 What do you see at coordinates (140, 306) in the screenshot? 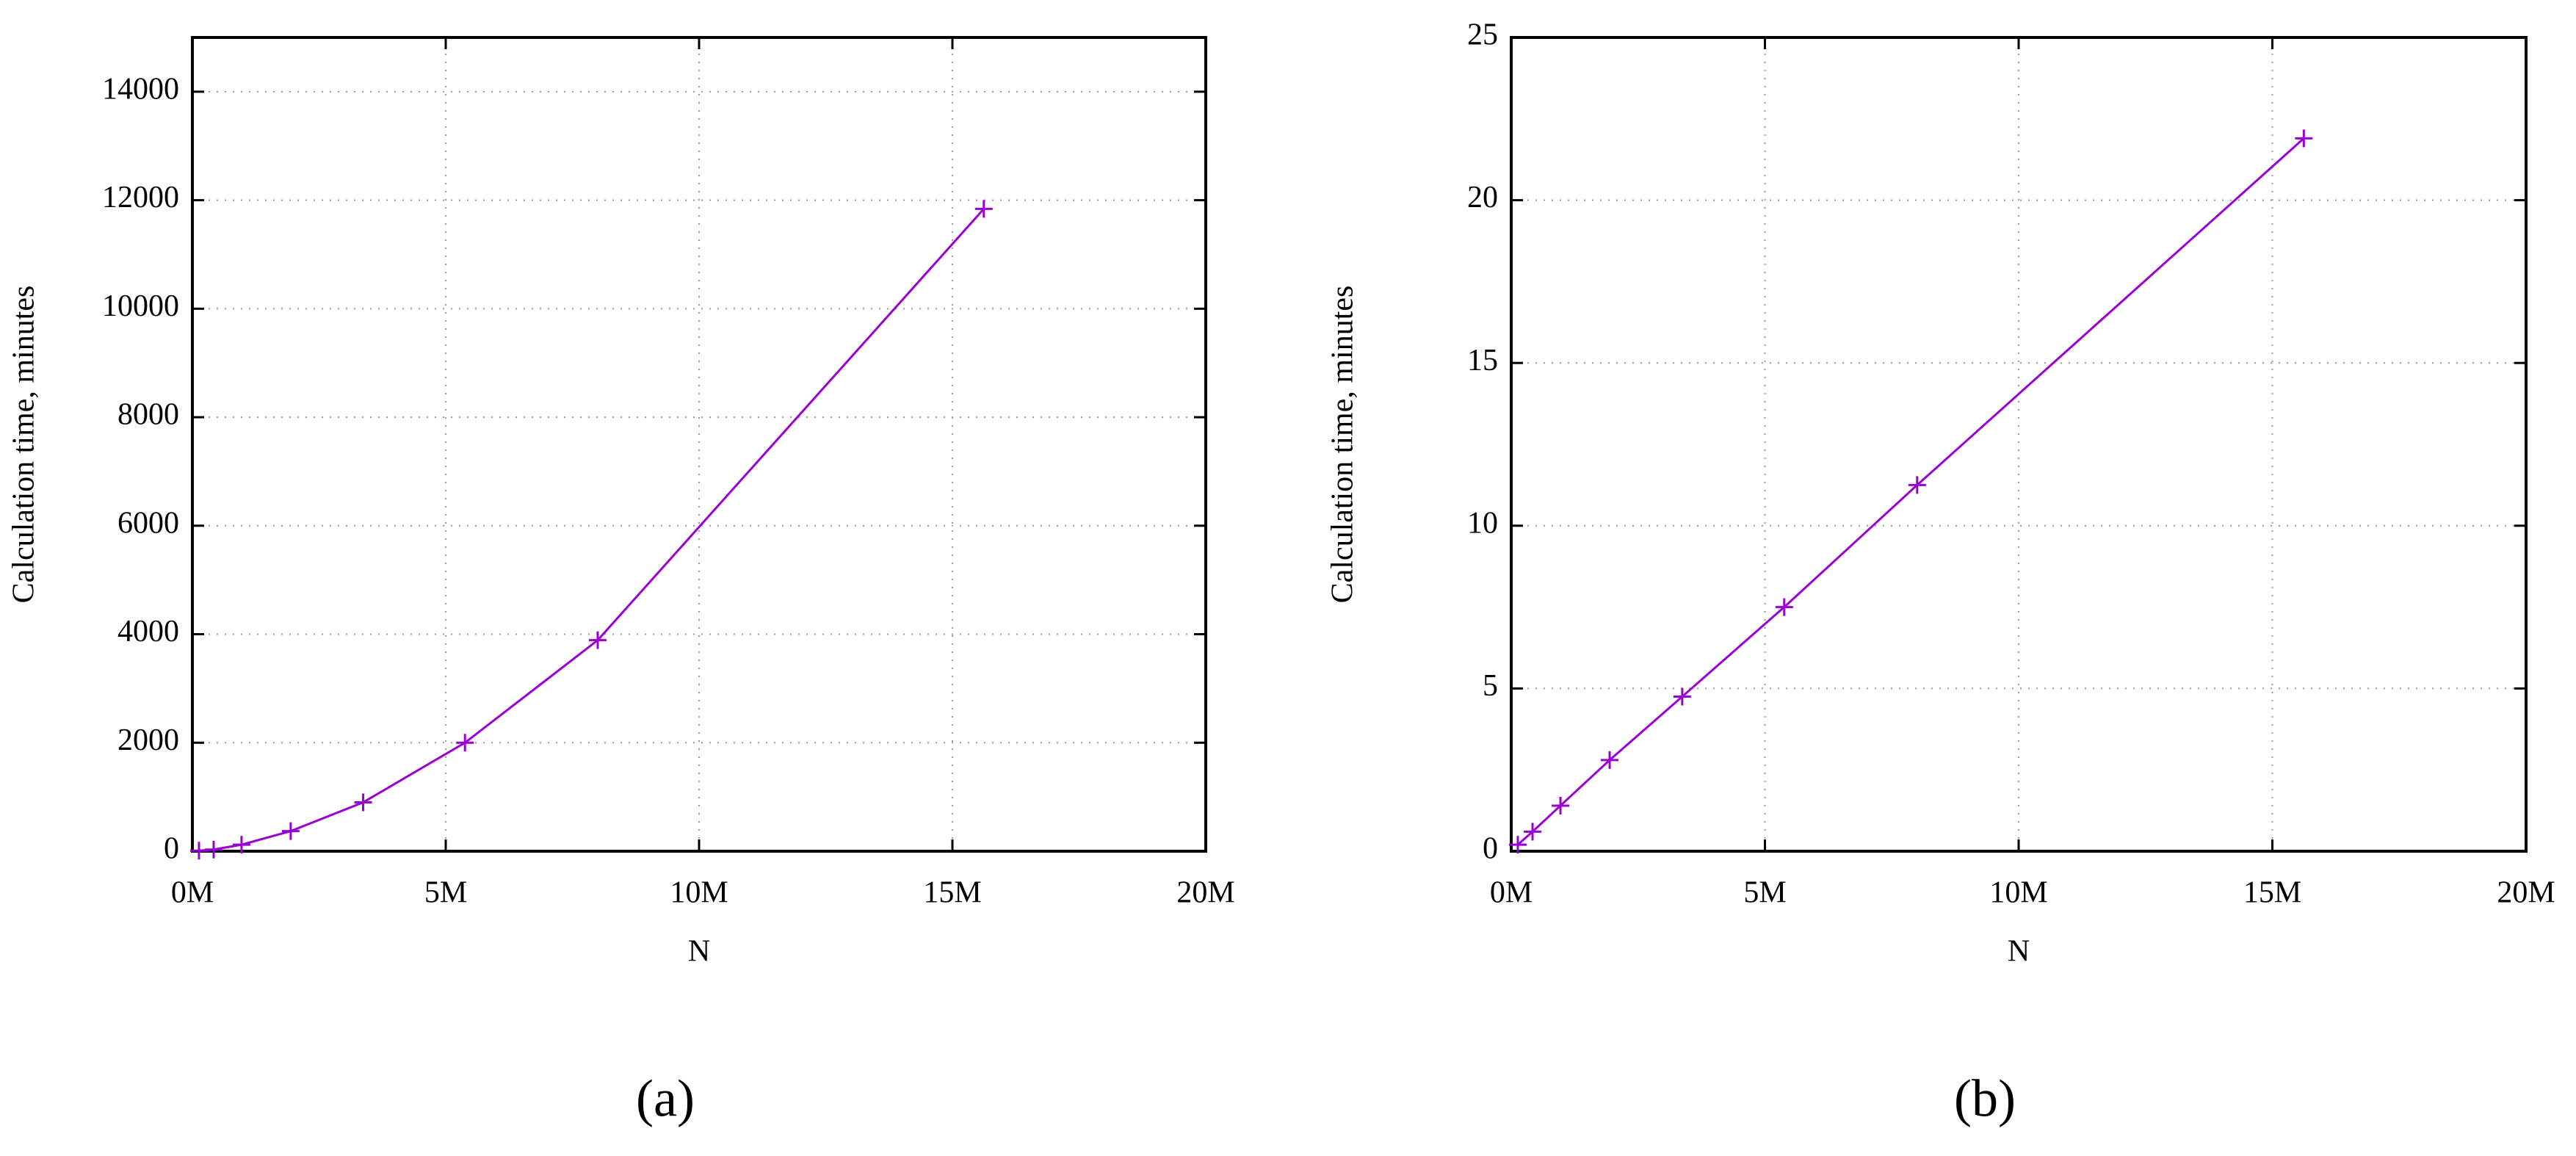
I see `y-tick-label: 10000` at bounding box center [140, 306].